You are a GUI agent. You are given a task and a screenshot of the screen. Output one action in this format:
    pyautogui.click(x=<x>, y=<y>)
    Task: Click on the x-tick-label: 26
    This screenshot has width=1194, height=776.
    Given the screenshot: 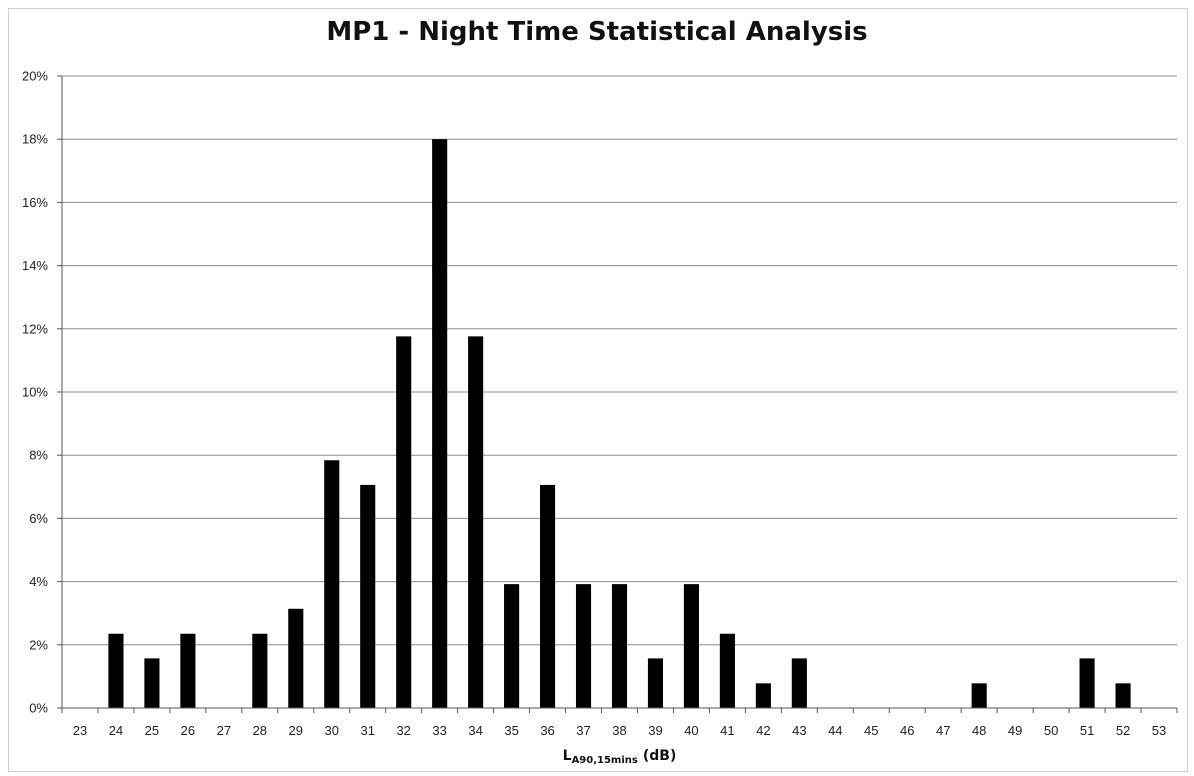 What is the action you would take?
    pyautogui.click(x=188, y=730)
    